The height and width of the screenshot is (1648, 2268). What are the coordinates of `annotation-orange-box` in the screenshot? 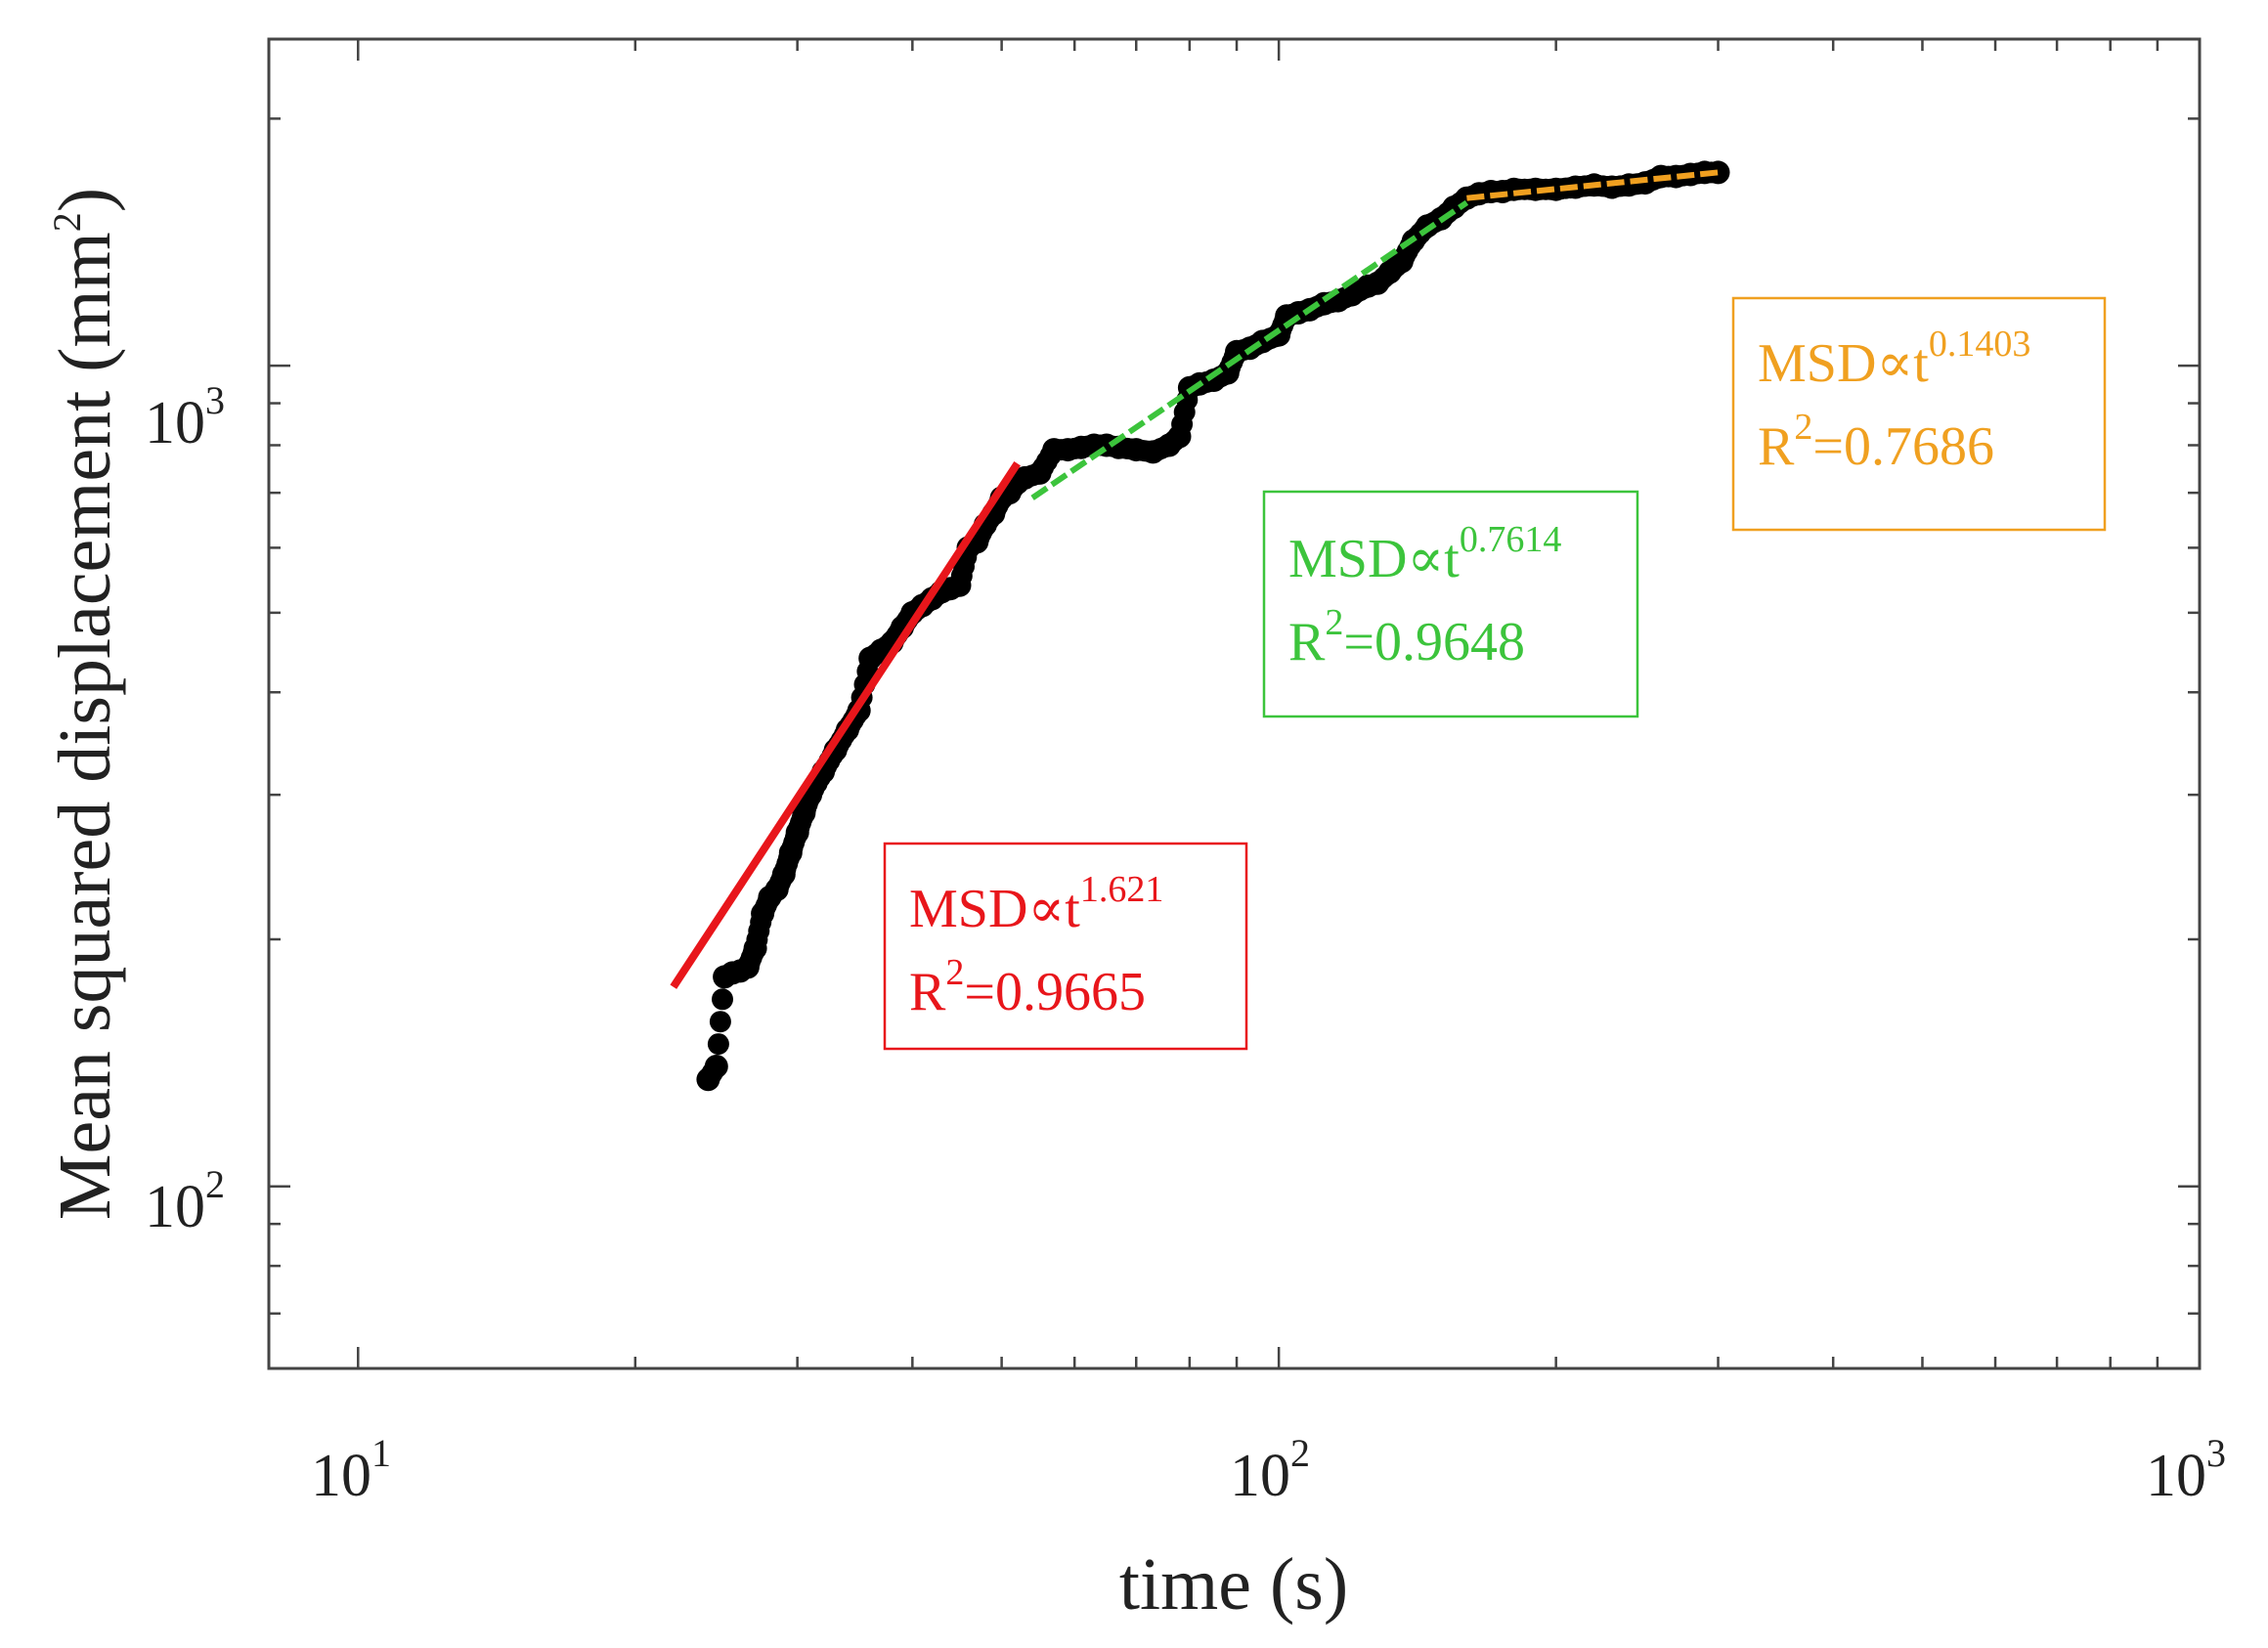 It's located at (1919, 414).